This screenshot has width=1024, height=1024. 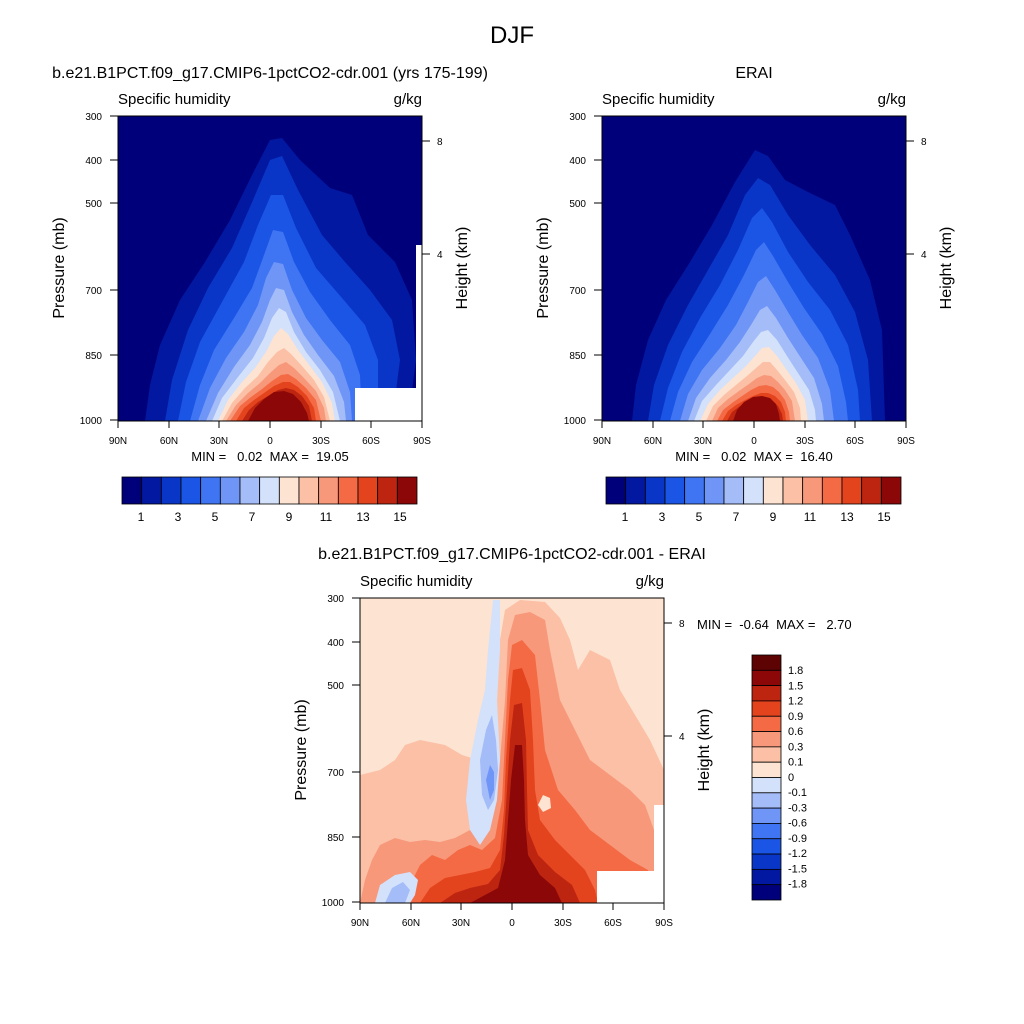 I want to click on colorbar-label: 15, so click(x=400, y=517).